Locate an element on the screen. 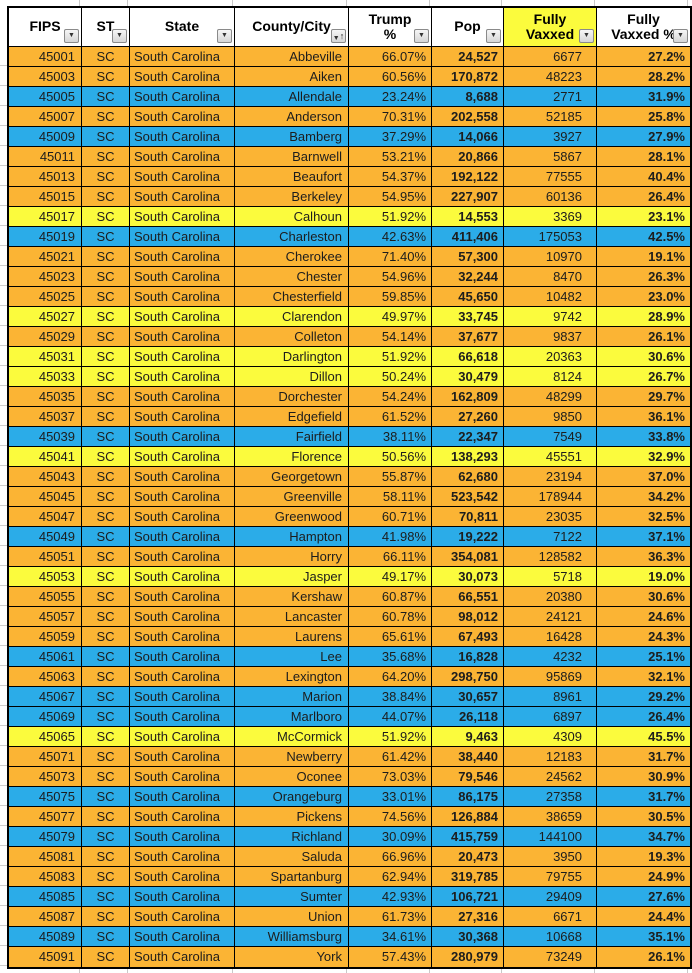  cell-fips: 45073 is located at coordinates (45, 776).